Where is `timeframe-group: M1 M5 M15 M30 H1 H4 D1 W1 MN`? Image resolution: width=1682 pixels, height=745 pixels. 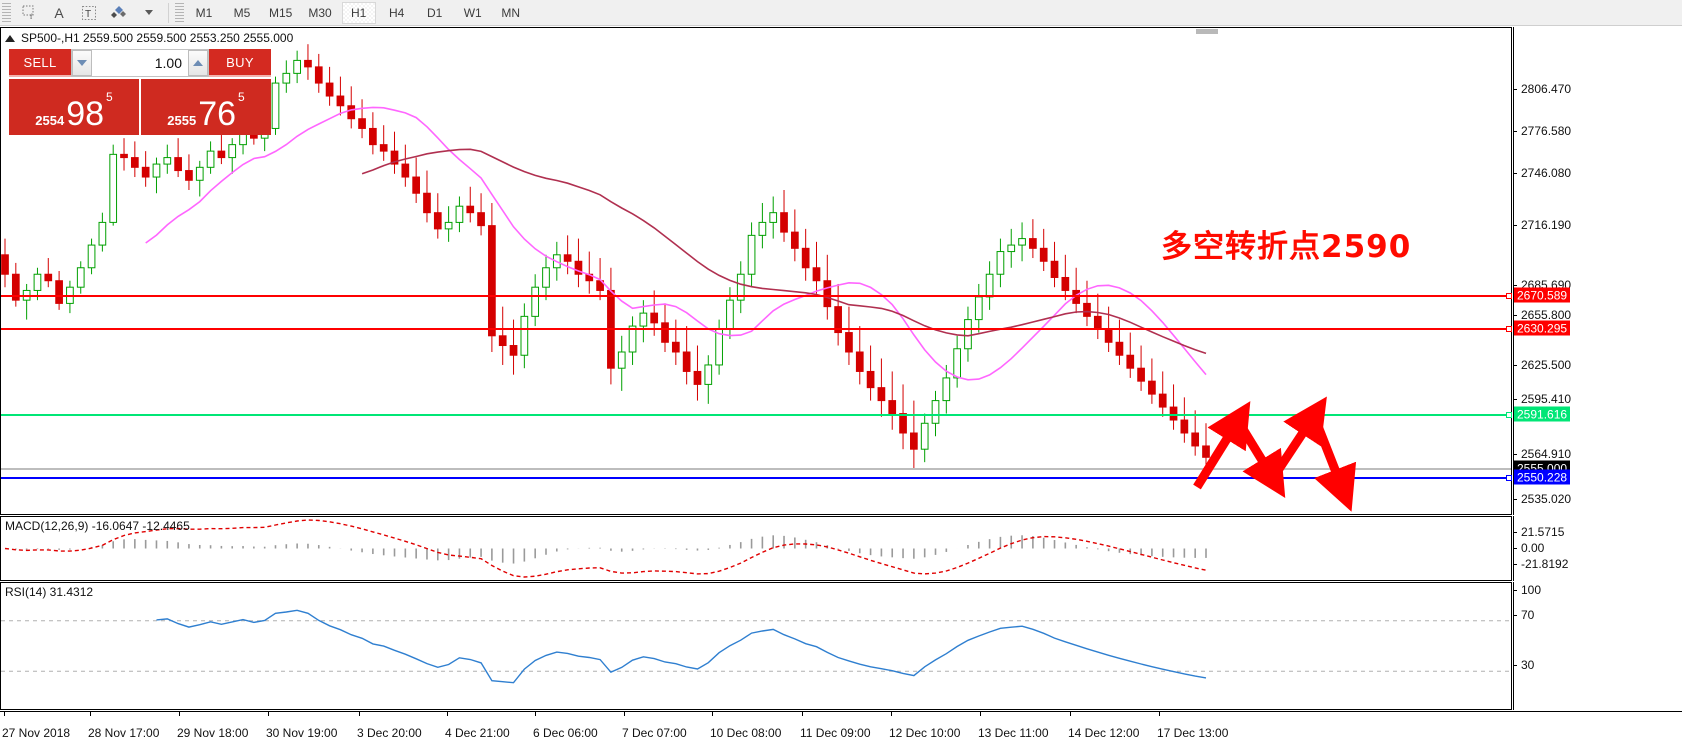 timeframe-group: M1 M5 M15 M30 H1 H4 D1 W1 MN is located at coordinates (357, 12).